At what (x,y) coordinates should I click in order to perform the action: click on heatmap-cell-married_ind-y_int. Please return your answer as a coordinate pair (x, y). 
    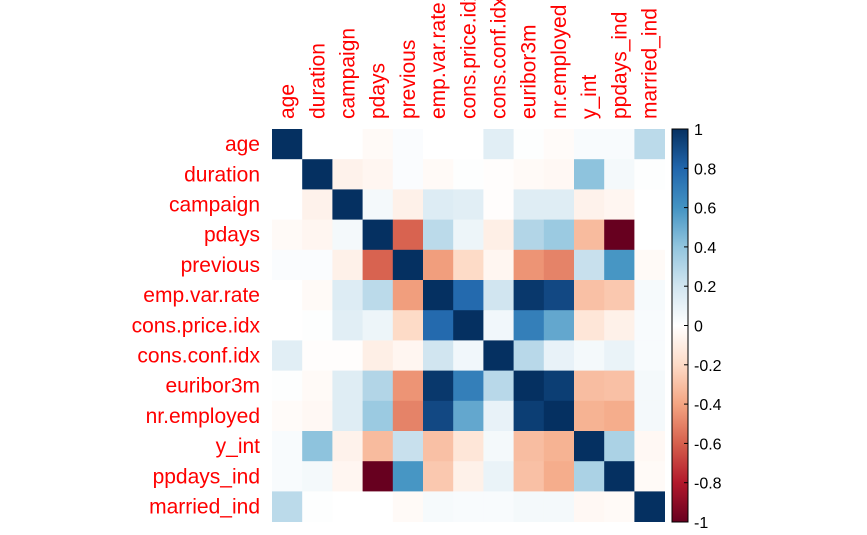
    Looking at the image, I should click on (589, 506).